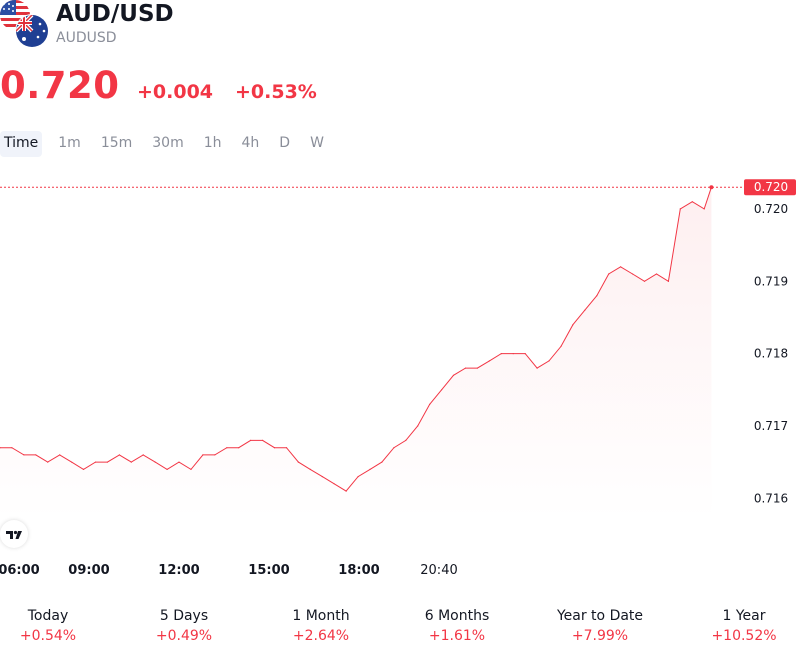 Image resolution: width=800 pixels, height=658 pixels. Describe the element at coordinates (212, 143) in the screenshot. I see `tab-1h: 1h` at that location.